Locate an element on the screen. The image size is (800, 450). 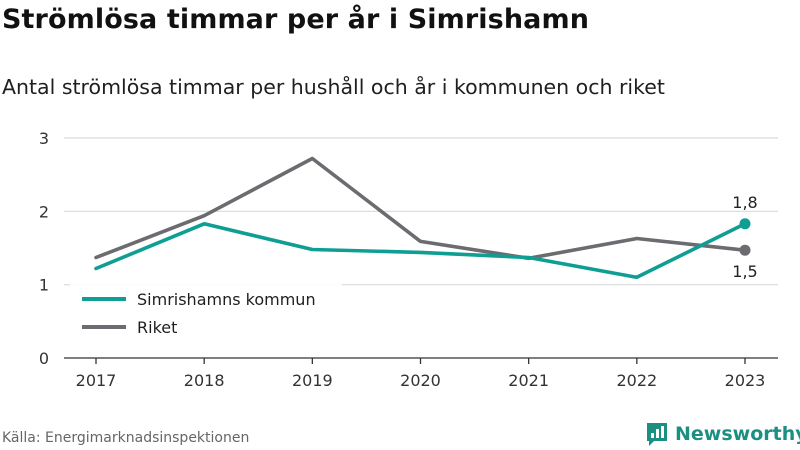
y-tick-label: 0 is located at coordinates (44, 358).